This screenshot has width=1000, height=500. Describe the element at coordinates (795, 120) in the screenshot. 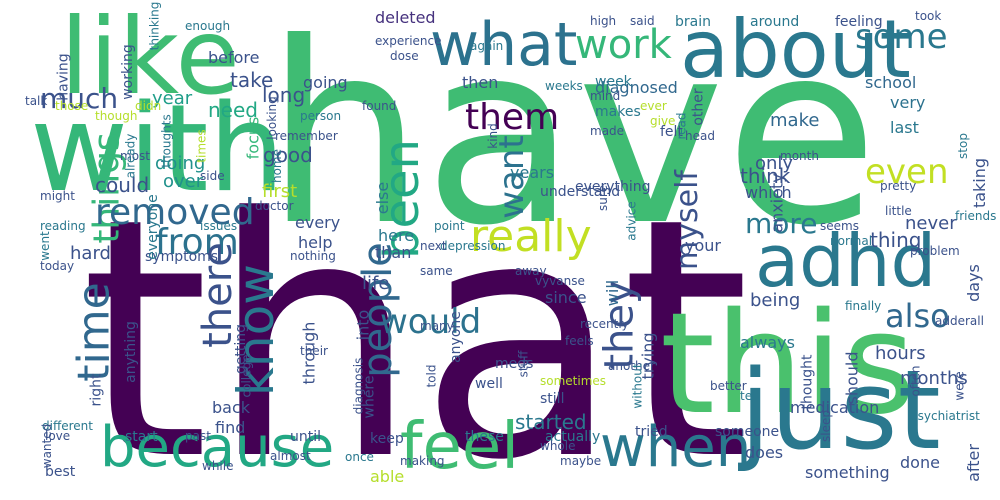

I see `cloud-word-make: make` at that location.